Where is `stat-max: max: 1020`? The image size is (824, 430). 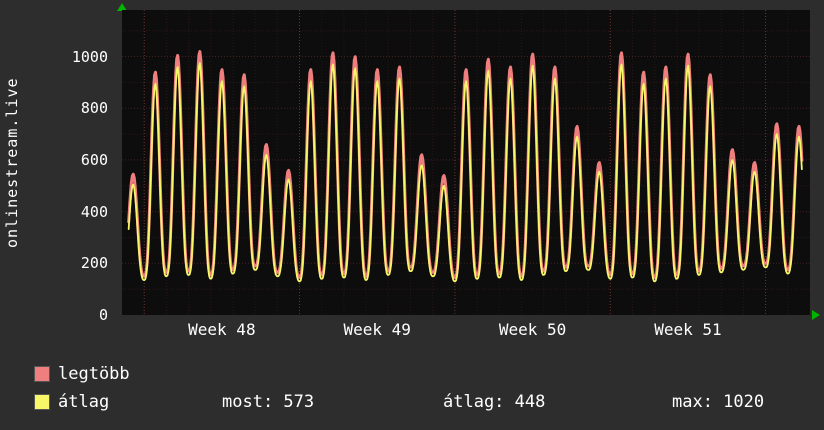
stat-max: max: 1020 is located at coordinates (718, 402).